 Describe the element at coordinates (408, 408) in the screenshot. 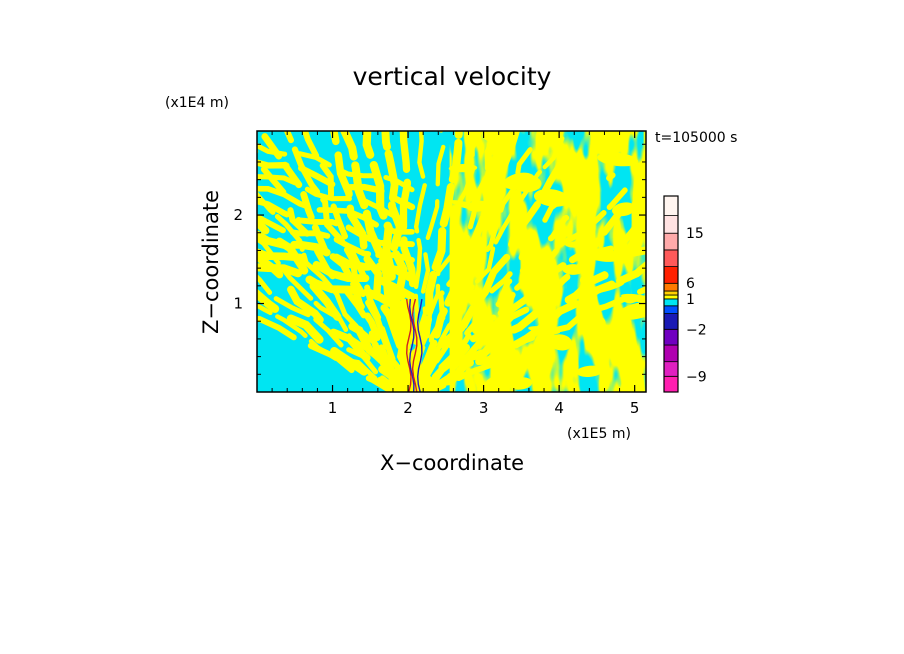

I see `x-tick-label: 2` at that location.